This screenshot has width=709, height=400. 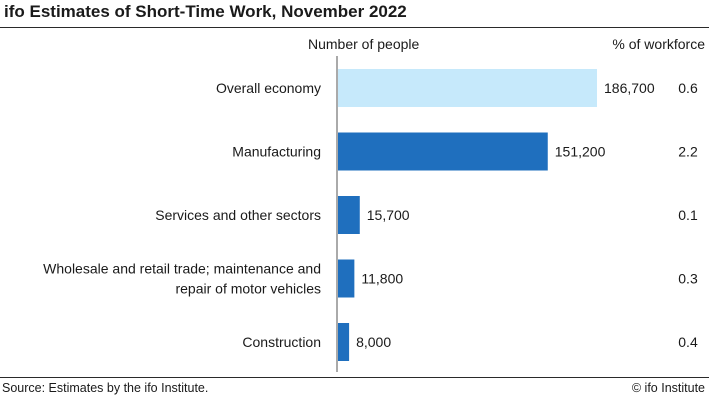 What do you see at coordinates (580, 152) in the screenshot?
I see `value-label-1: 151,200` at bounding box center [580, 152].